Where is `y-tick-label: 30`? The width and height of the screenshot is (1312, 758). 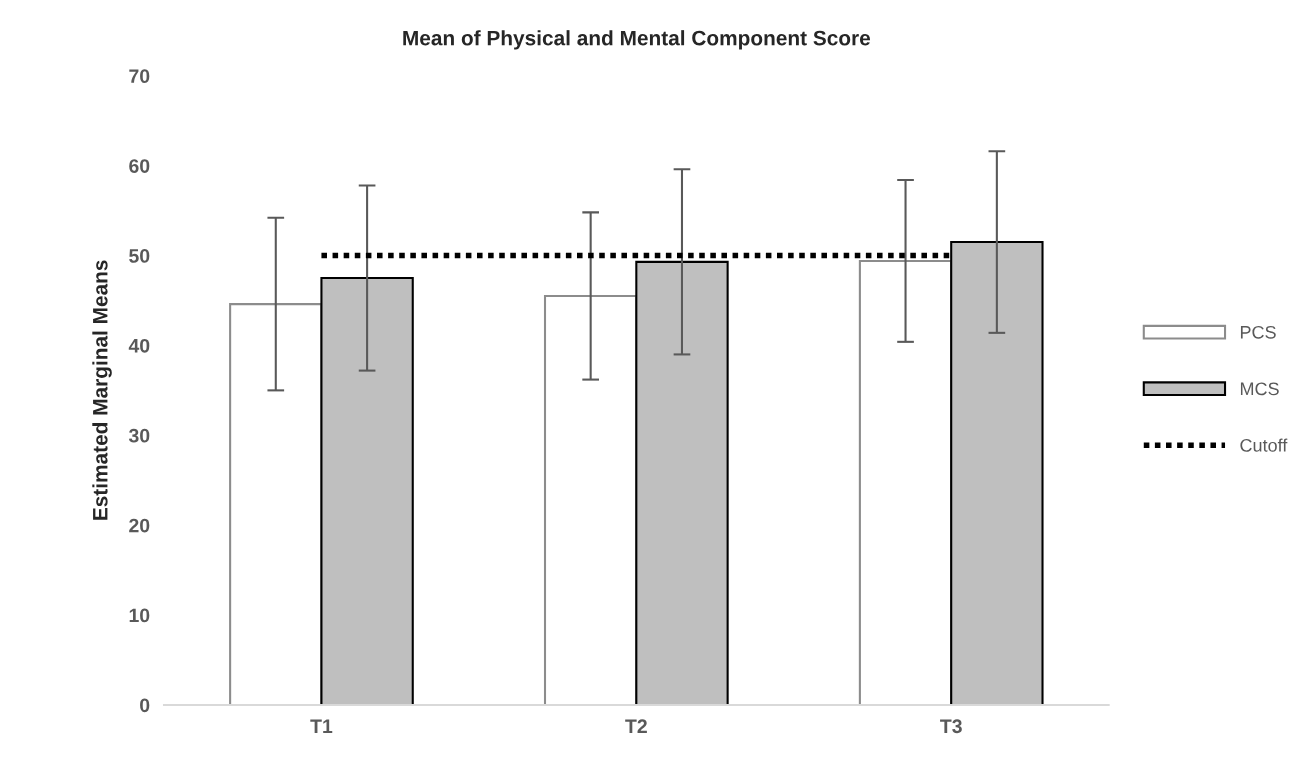
y-tick-label: 30 is located at coordinates (139, 435).